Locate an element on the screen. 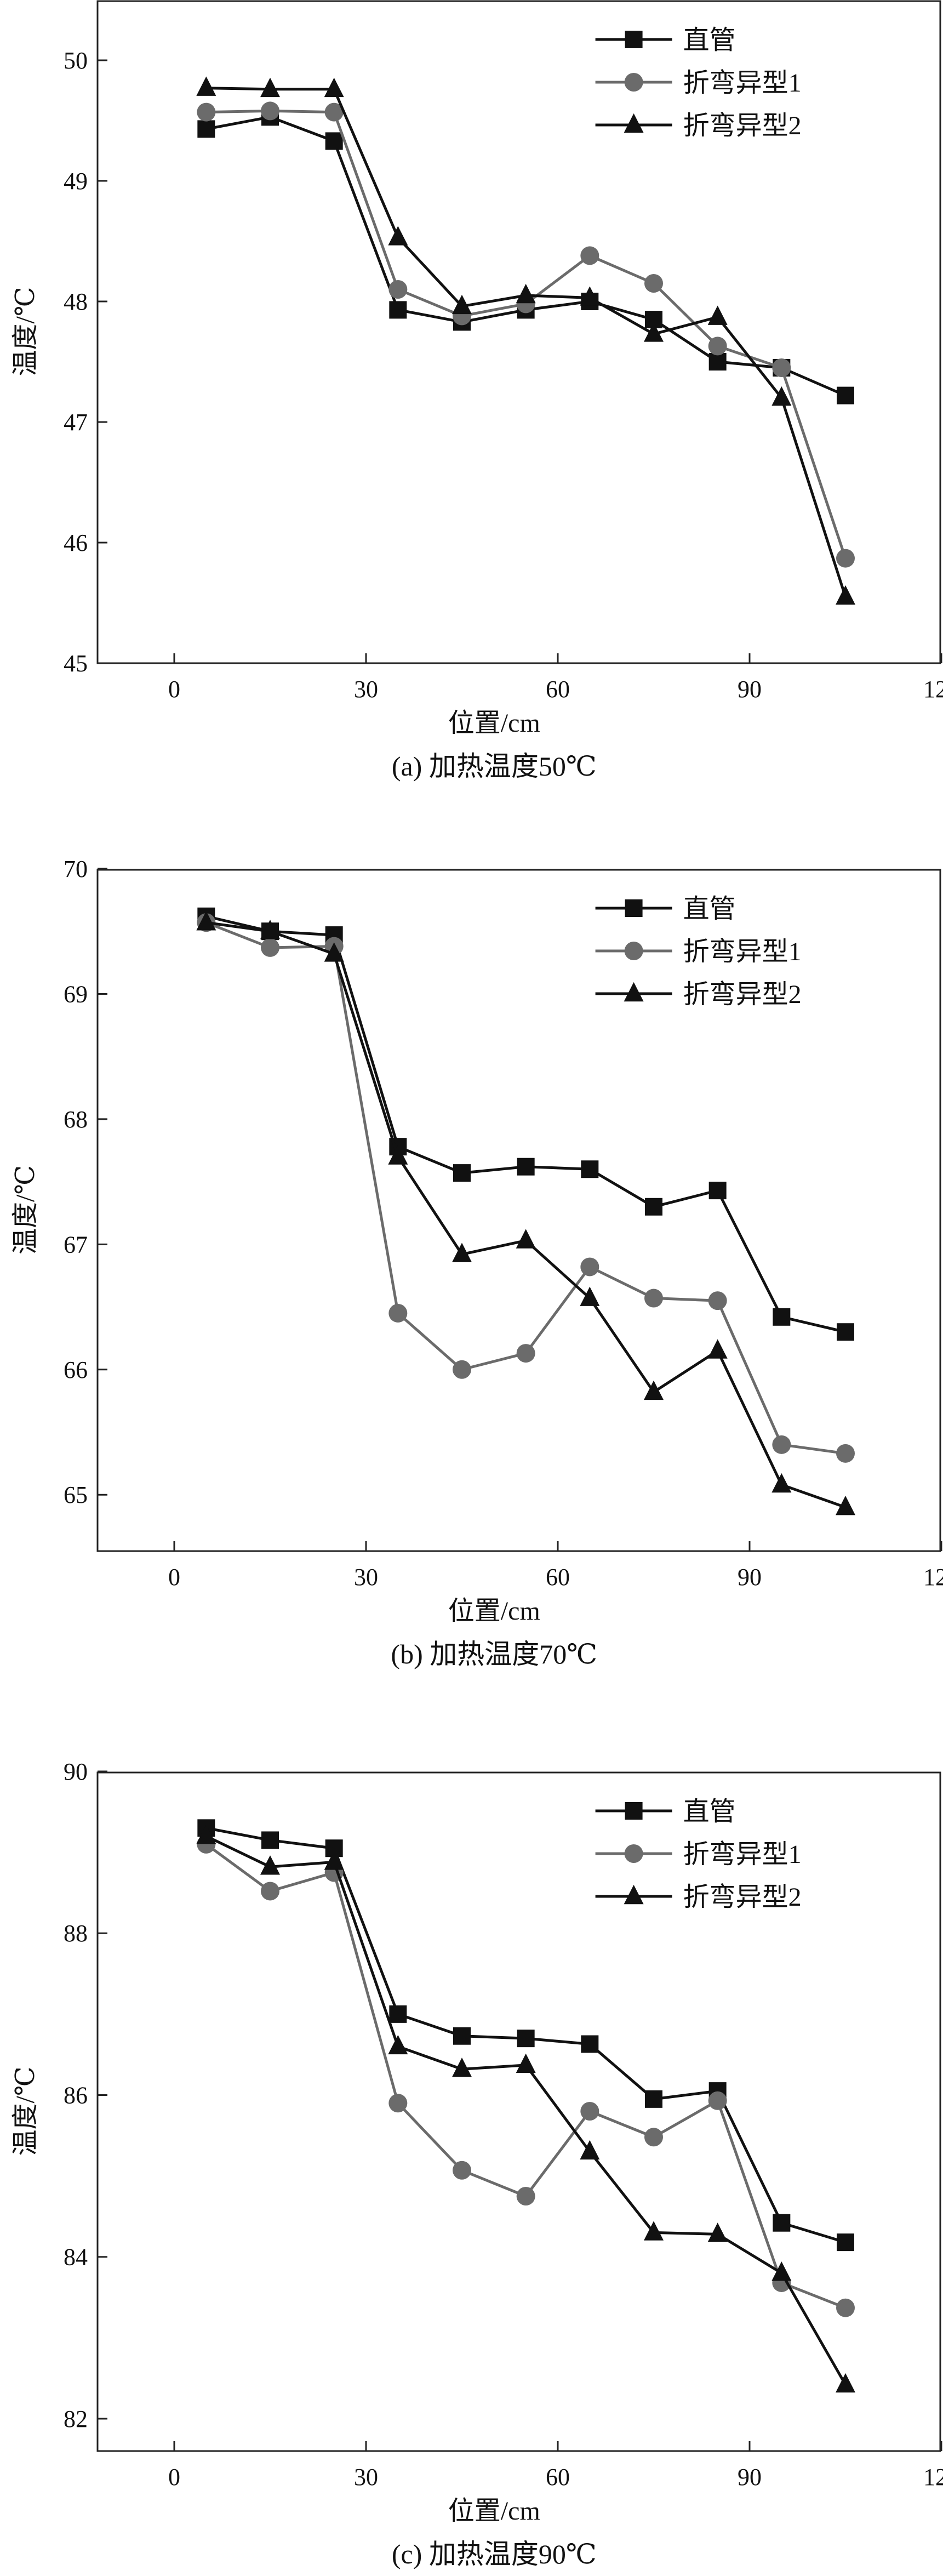  series-square is located at coordinates (525, 1124).